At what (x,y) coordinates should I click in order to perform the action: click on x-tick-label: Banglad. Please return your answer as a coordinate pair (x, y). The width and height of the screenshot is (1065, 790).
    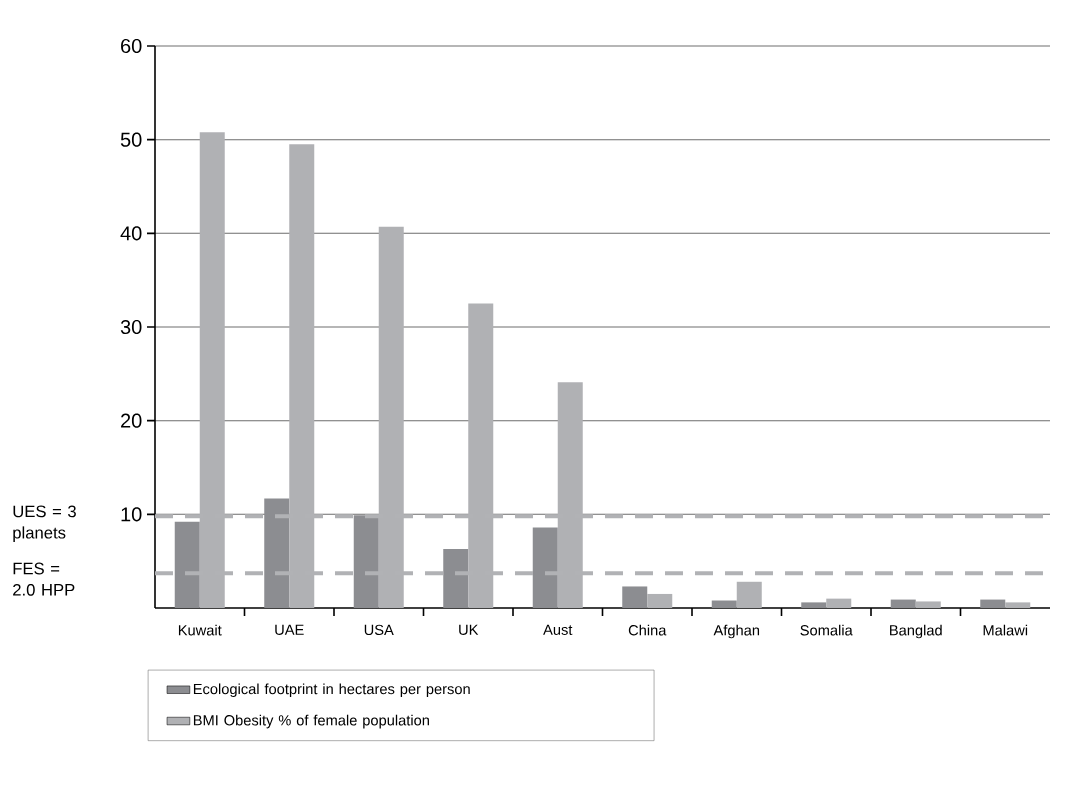
    Looking at the image, I should click on (916, 631).